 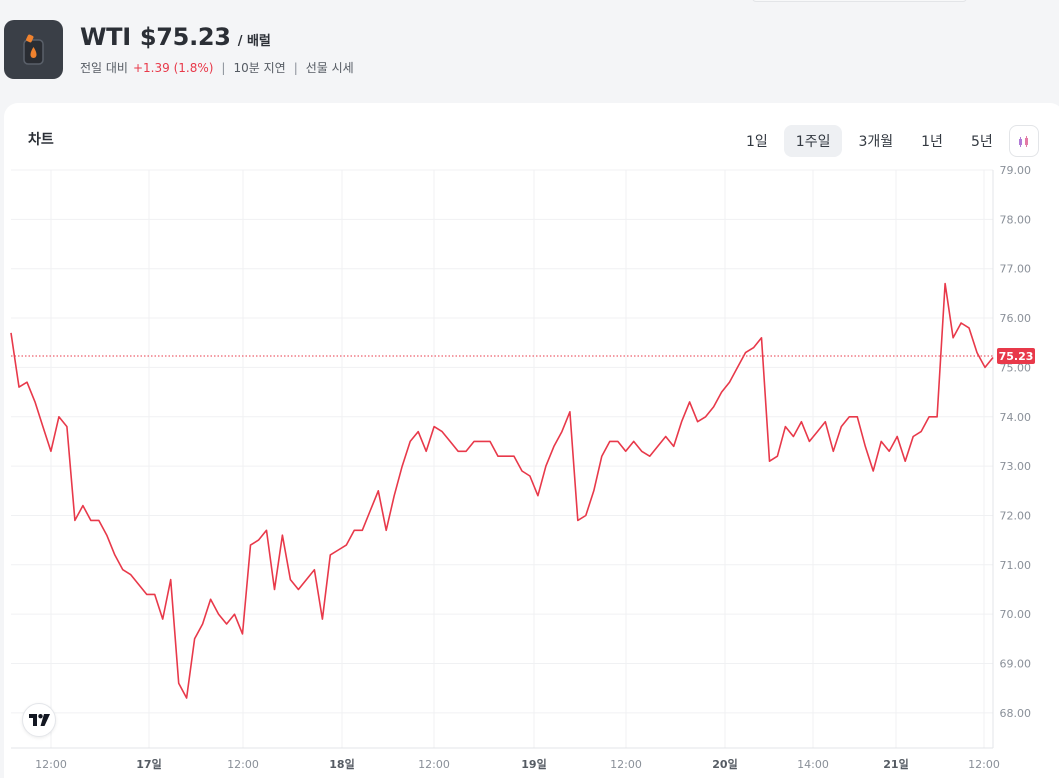 I want to click on y-tick-label: 73.00, so click(x=1016, y=466).